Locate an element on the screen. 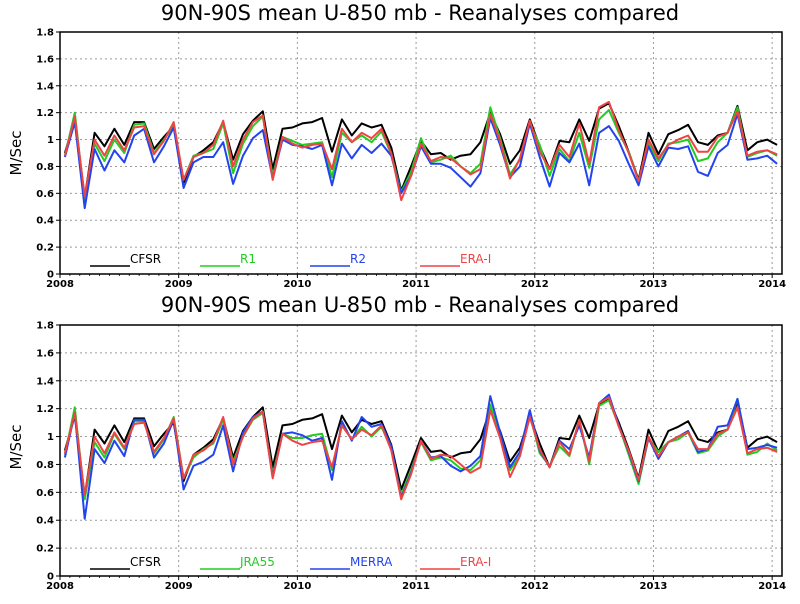 The width and height of the screenshot is (800, 604). legend-label: R2 is located at coordinates (358, 259).